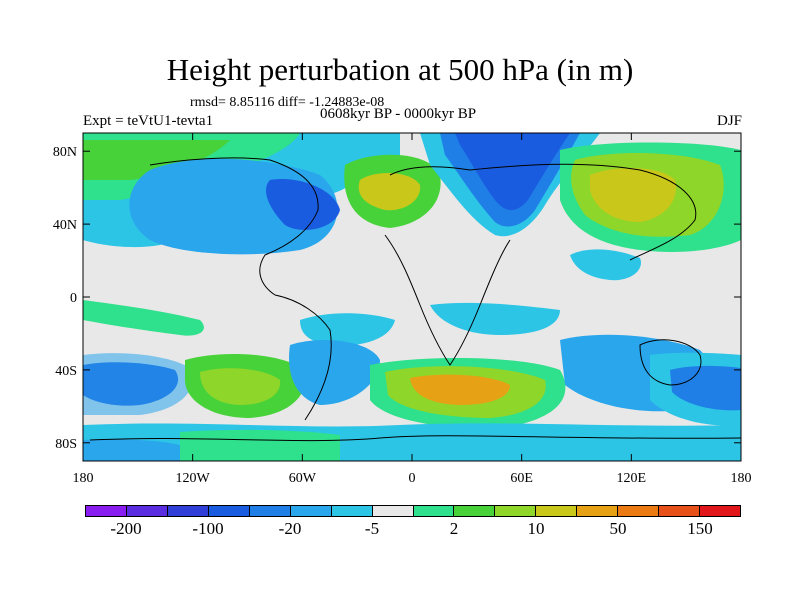 This screenshot has height=600, width=800. What do you see at coordinates (521, 478) in the screenshot?
I see `lon-tick-label: 60E` at bounding box center [521, 478].